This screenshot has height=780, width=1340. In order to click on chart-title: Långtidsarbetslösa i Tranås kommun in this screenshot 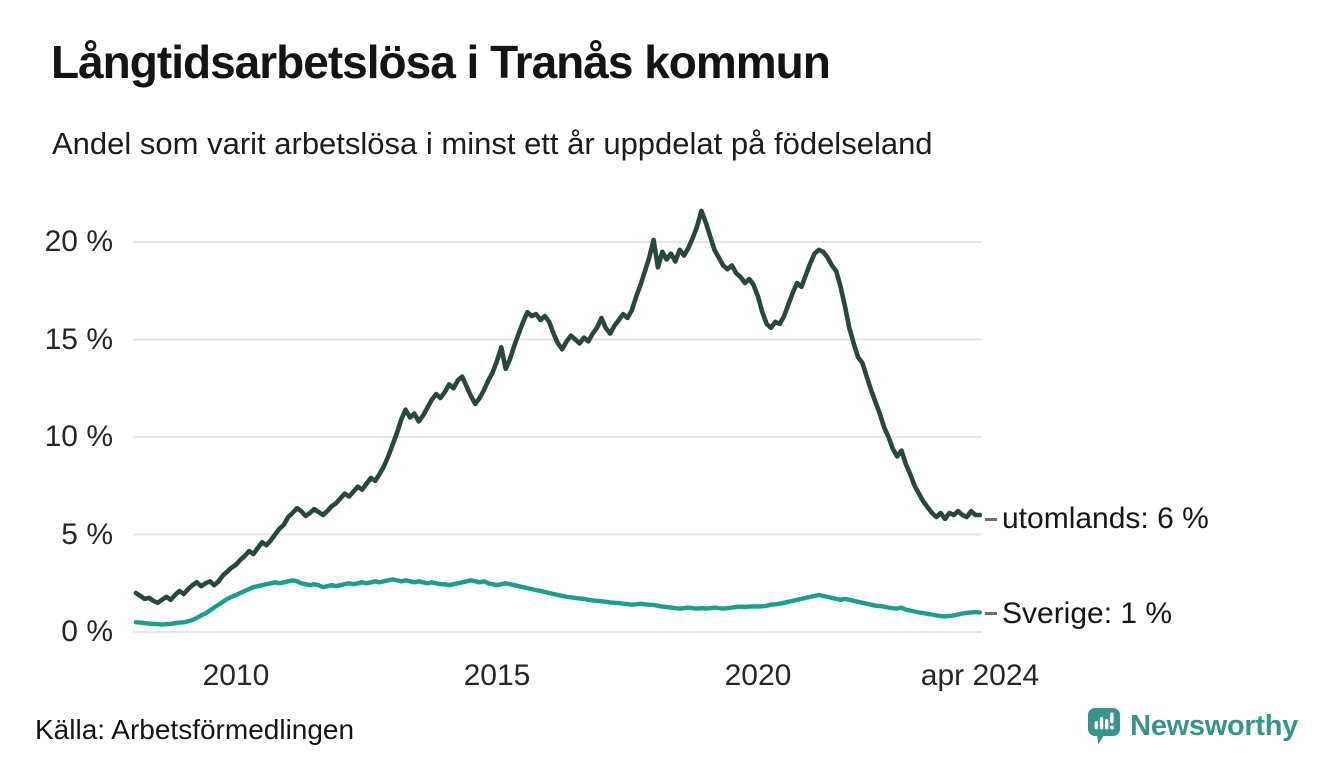, I will do `click(441, 62)`.